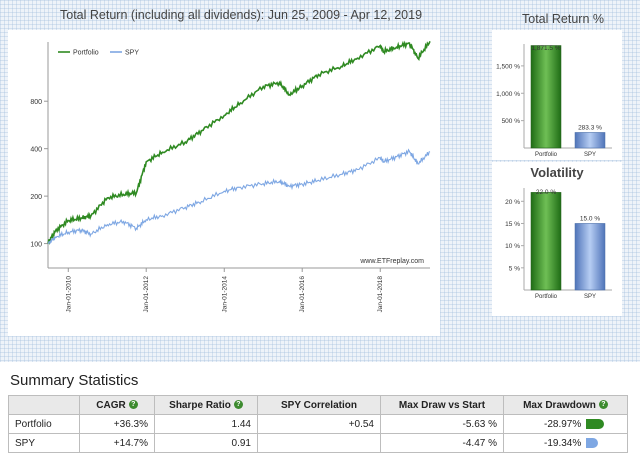 This screenshot has width=640, height=464. I want to click on summary-title: Summary Statistics, so click(74, 380).